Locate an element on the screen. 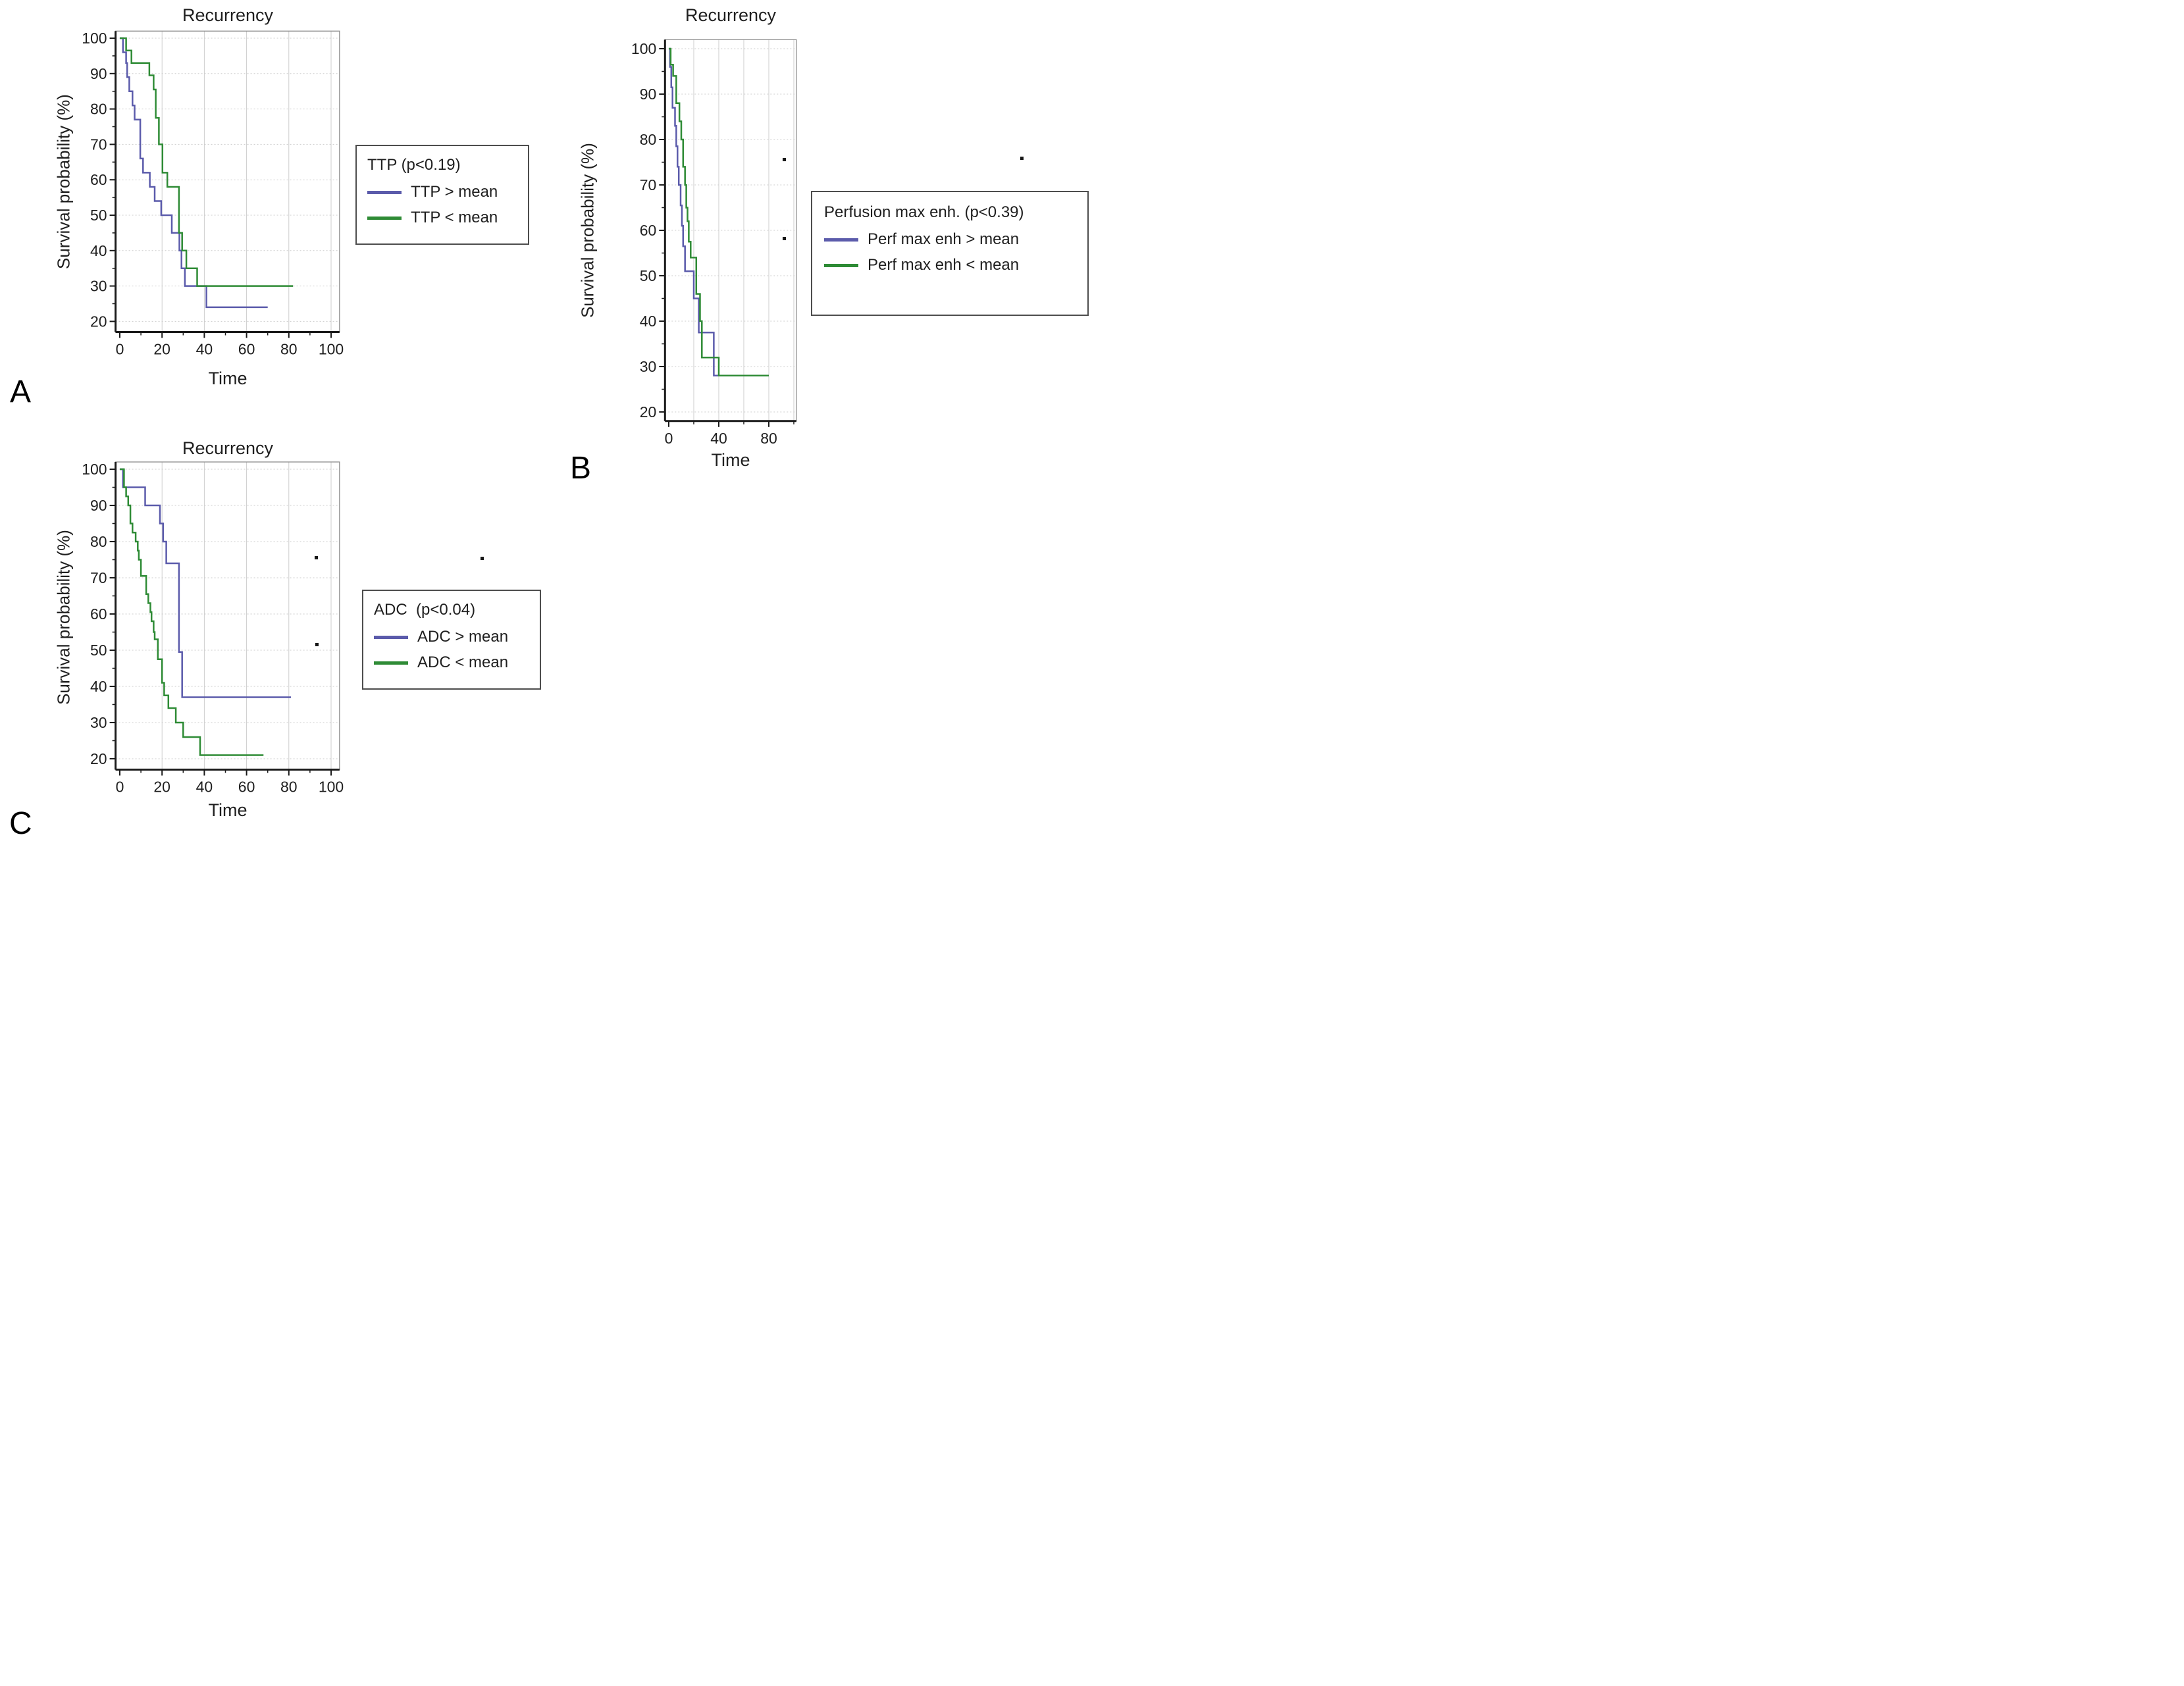 The image size is (2184, 1686). panel-b-legend-entry-green-label: Perf max enh < mean is located at coordinates (944, 265).